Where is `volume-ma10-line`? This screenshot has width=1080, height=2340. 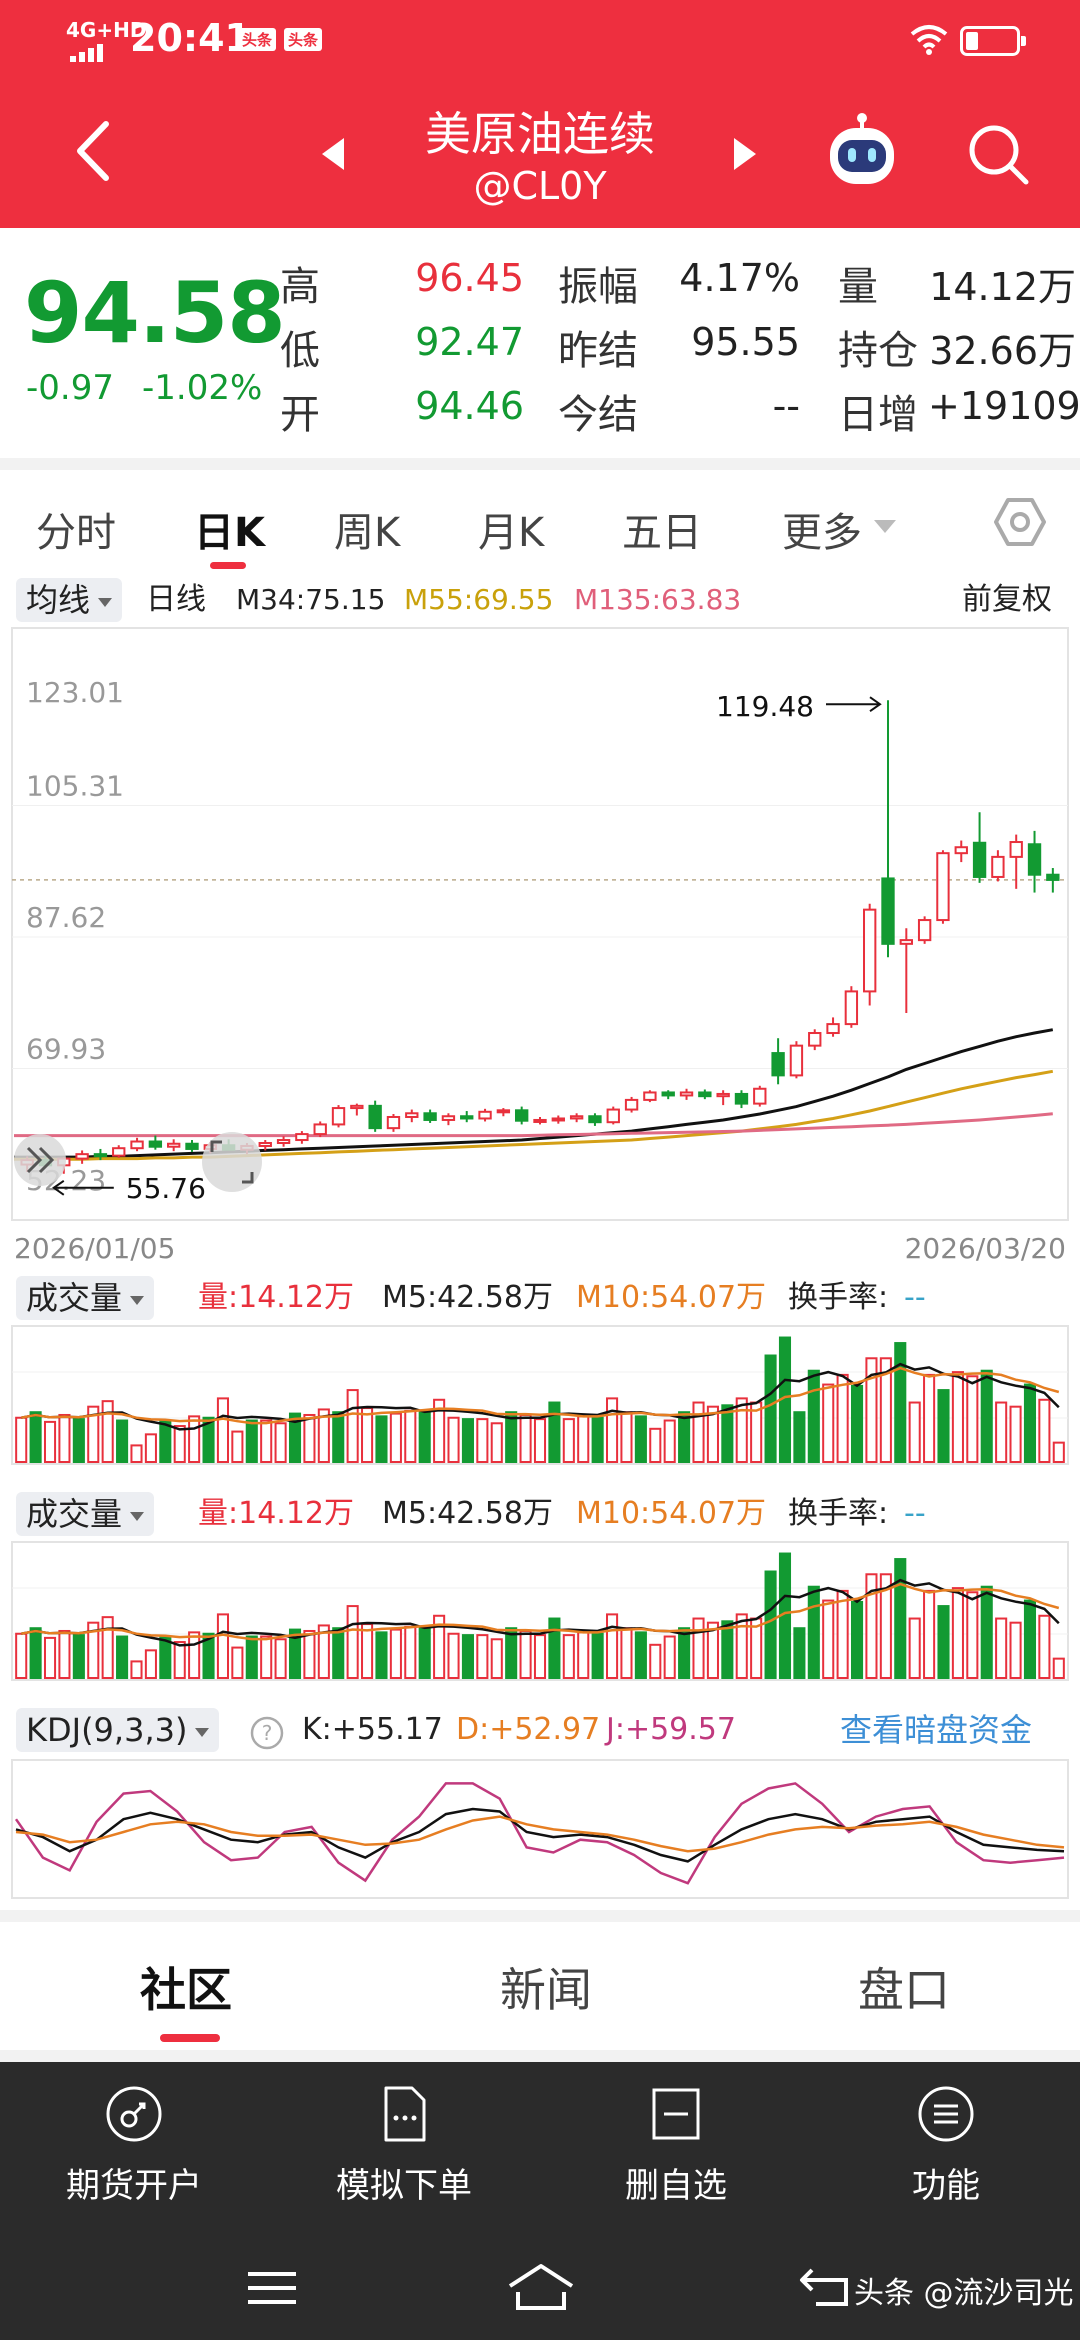 volume-ma10-line is located at coordinates (540, 1611).